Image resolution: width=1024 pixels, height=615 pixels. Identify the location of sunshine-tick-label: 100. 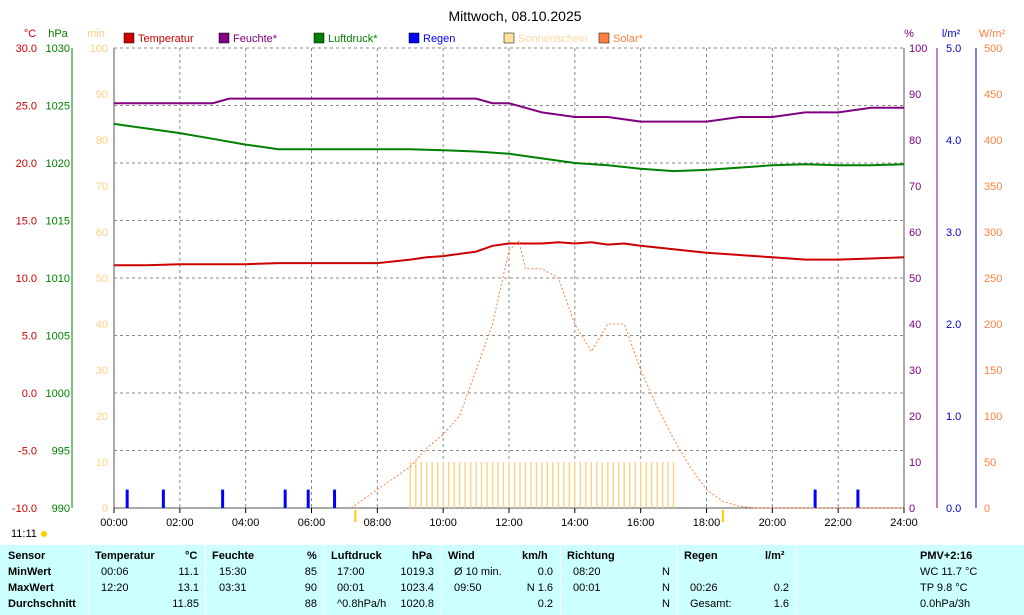
(99, 49).